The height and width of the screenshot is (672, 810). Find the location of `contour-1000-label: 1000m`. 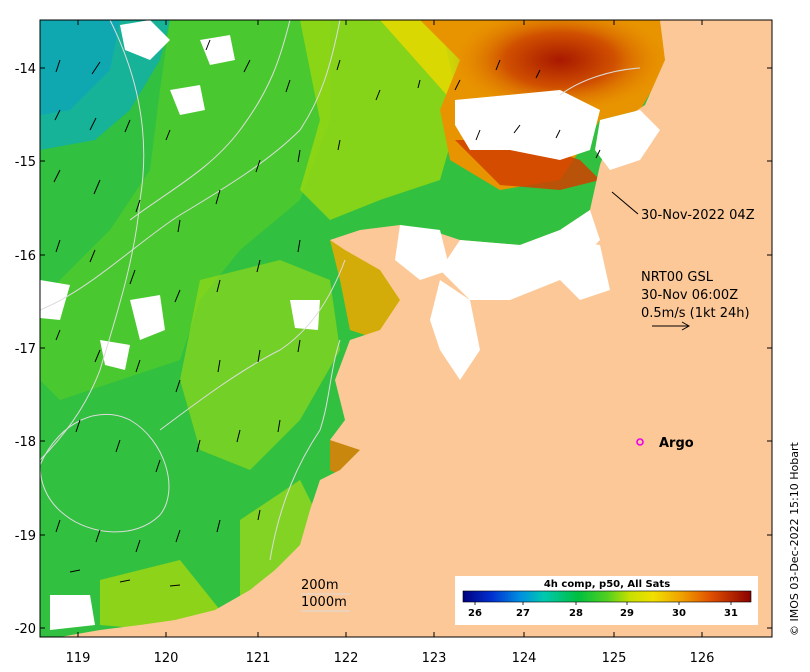

contour-1000-label: 1000m is located at coordinates (324, 602).